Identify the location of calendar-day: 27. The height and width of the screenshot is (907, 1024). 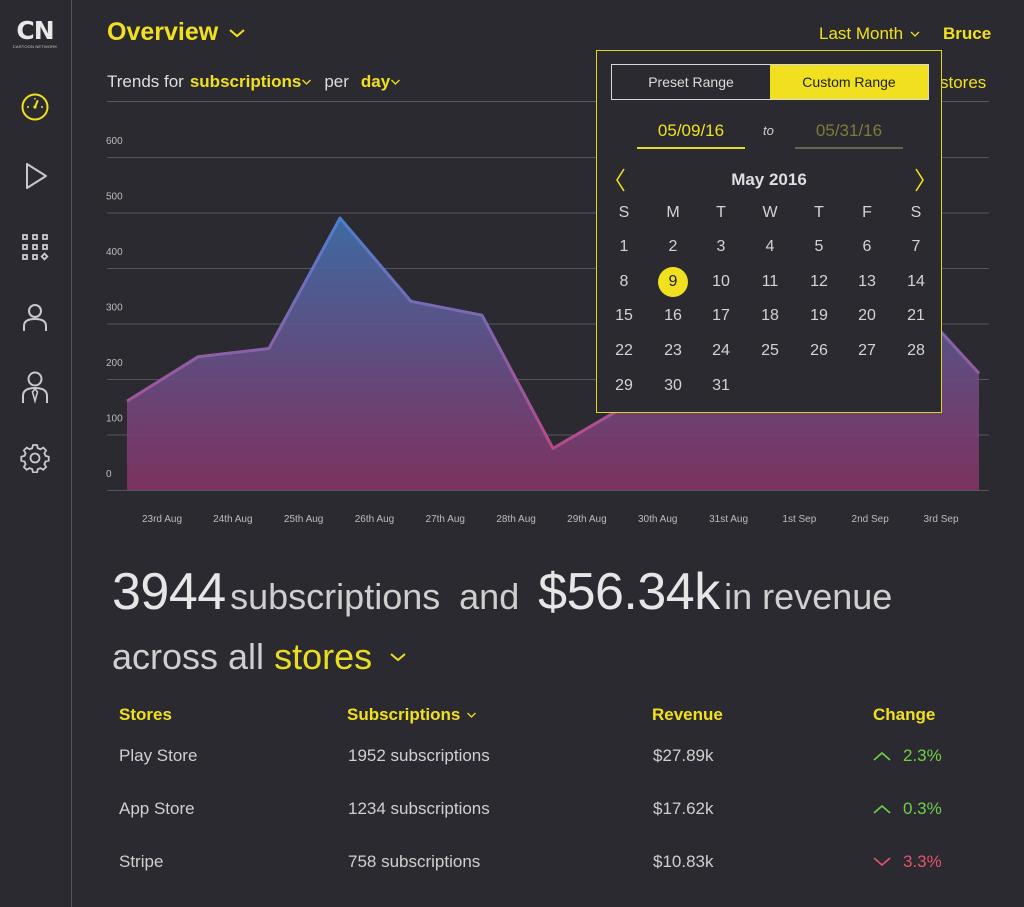
(867, 350).